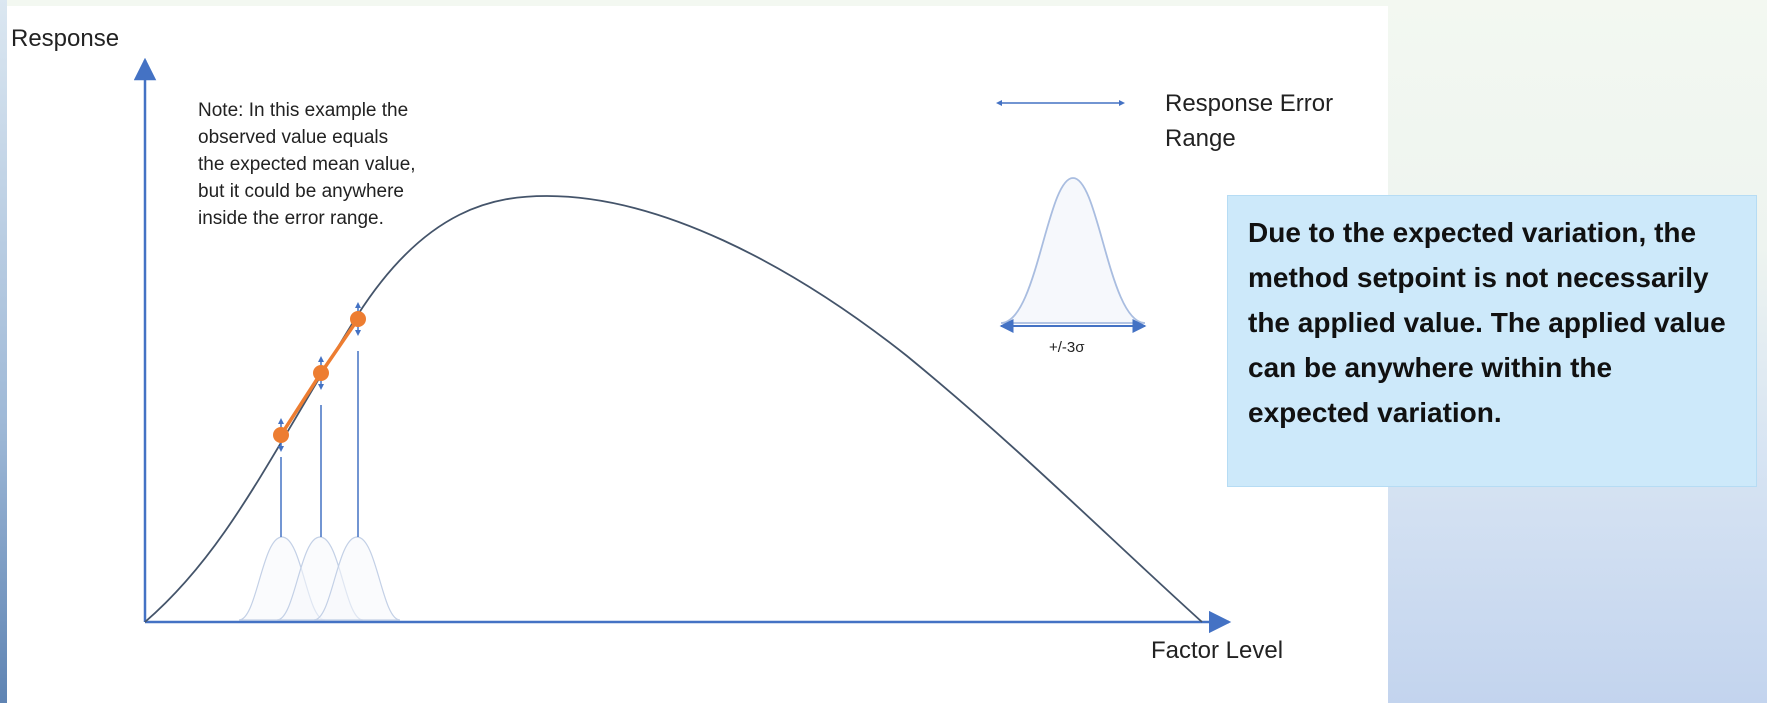  What do you see at coordinates (1217, 650) in the screenshot?
I see `x-axis-label: Factor Level` at bounding box center [1217, 650].